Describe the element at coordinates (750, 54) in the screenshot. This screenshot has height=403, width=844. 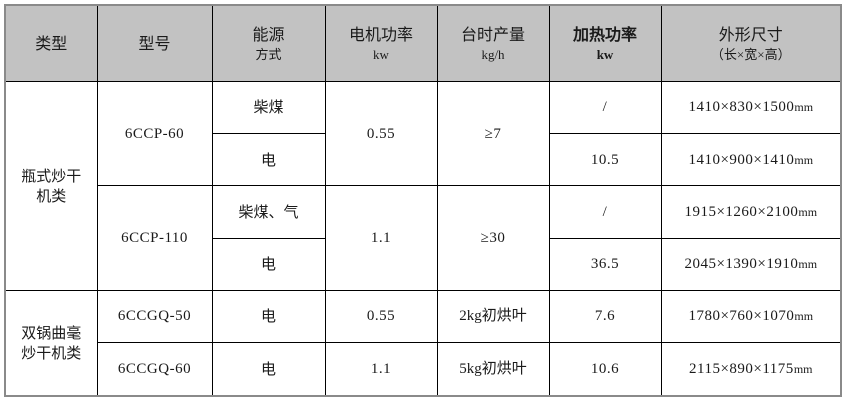
I see `header-sub-dimension: （长×宽×高）` at that location.